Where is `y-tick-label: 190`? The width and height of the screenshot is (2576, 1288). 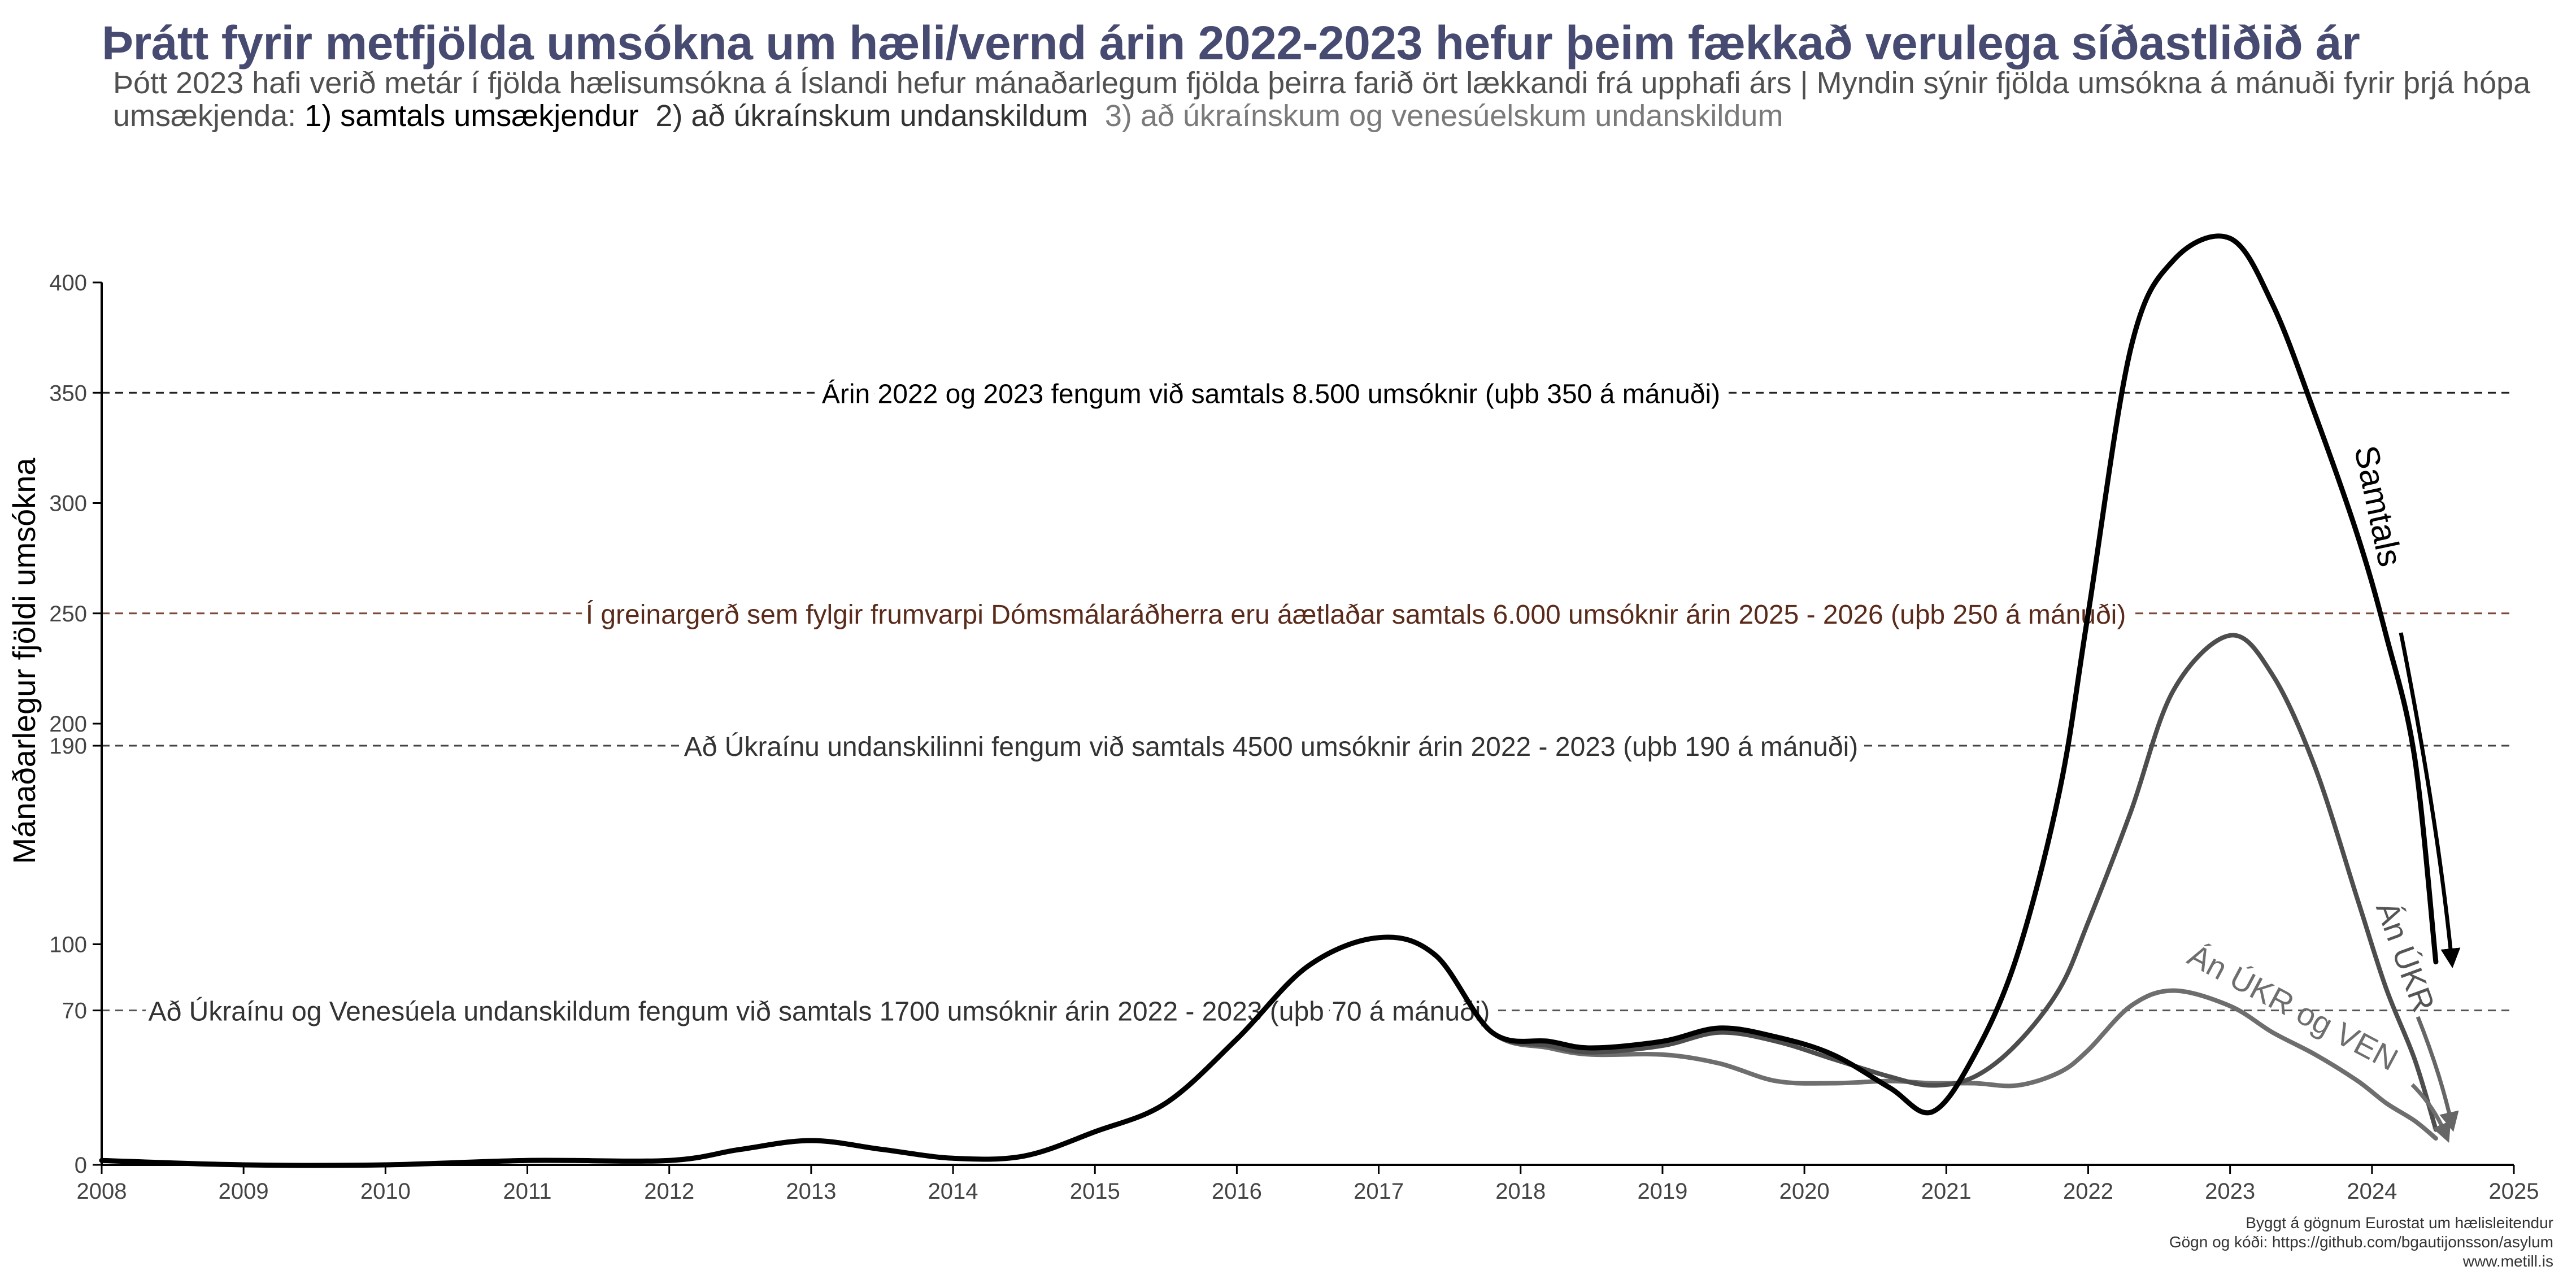 y-tick-label: 190 is located at coordinates (68, 746).